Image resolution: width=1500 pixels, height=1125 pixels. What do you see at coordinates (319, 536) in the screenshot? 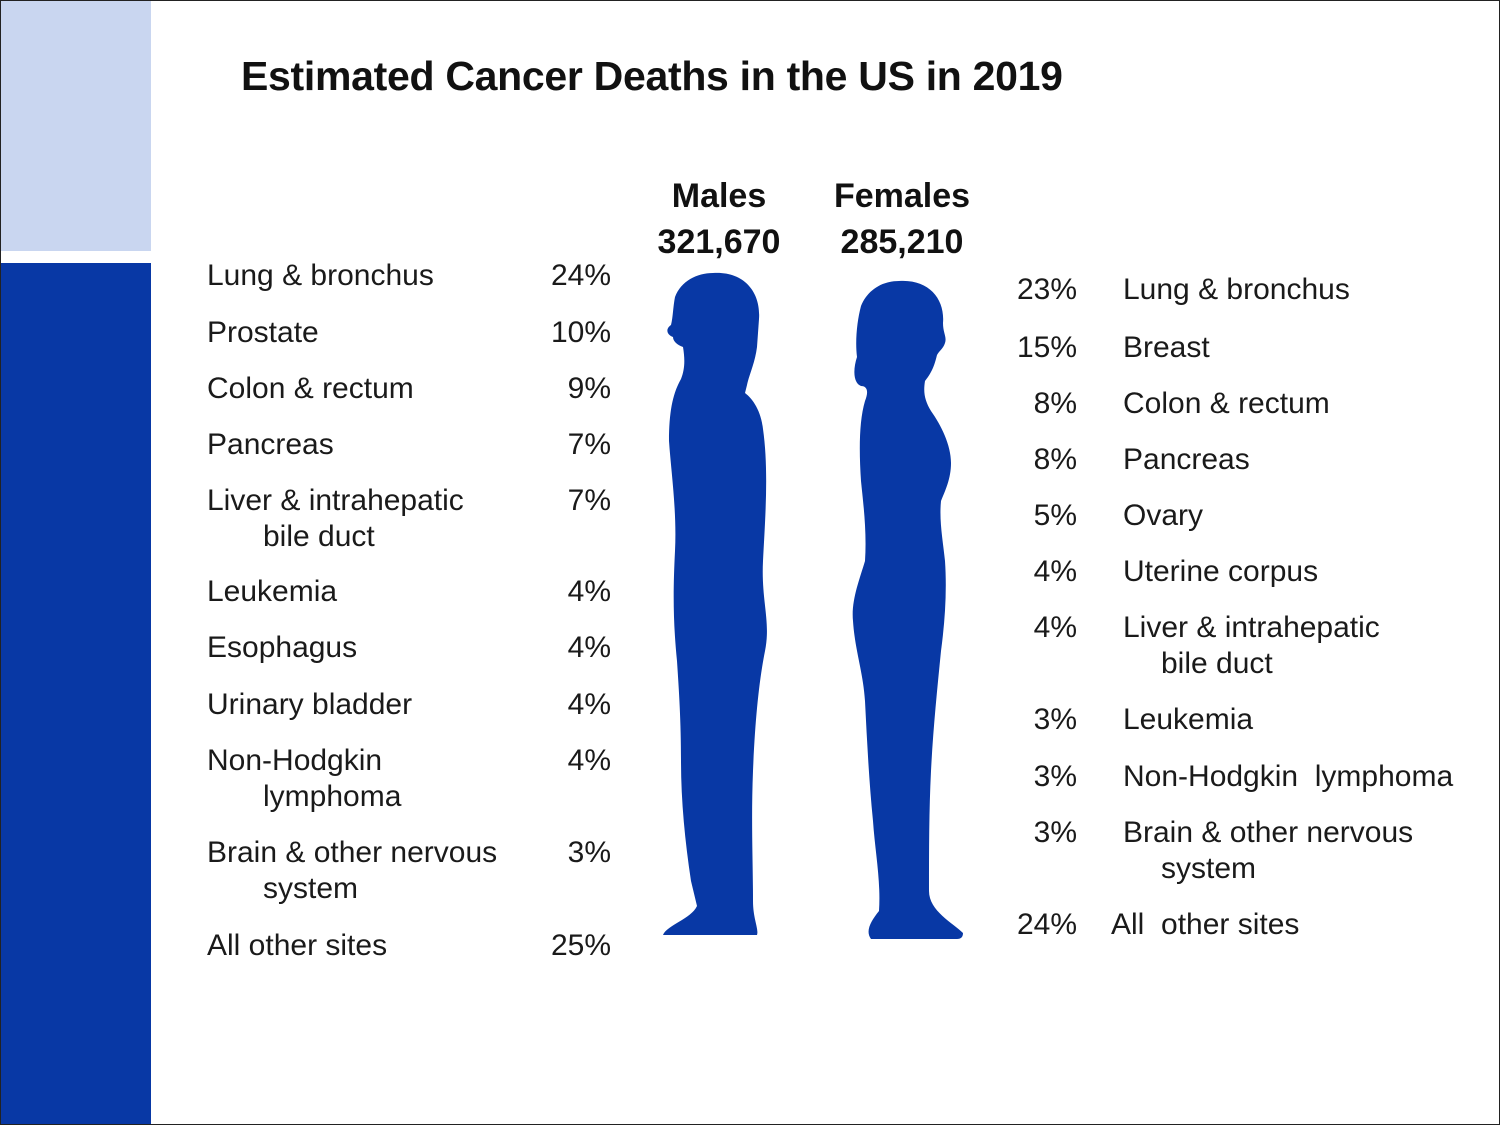
I see `male-site-label-line2: bile duct` at bounding box center [319, 536].